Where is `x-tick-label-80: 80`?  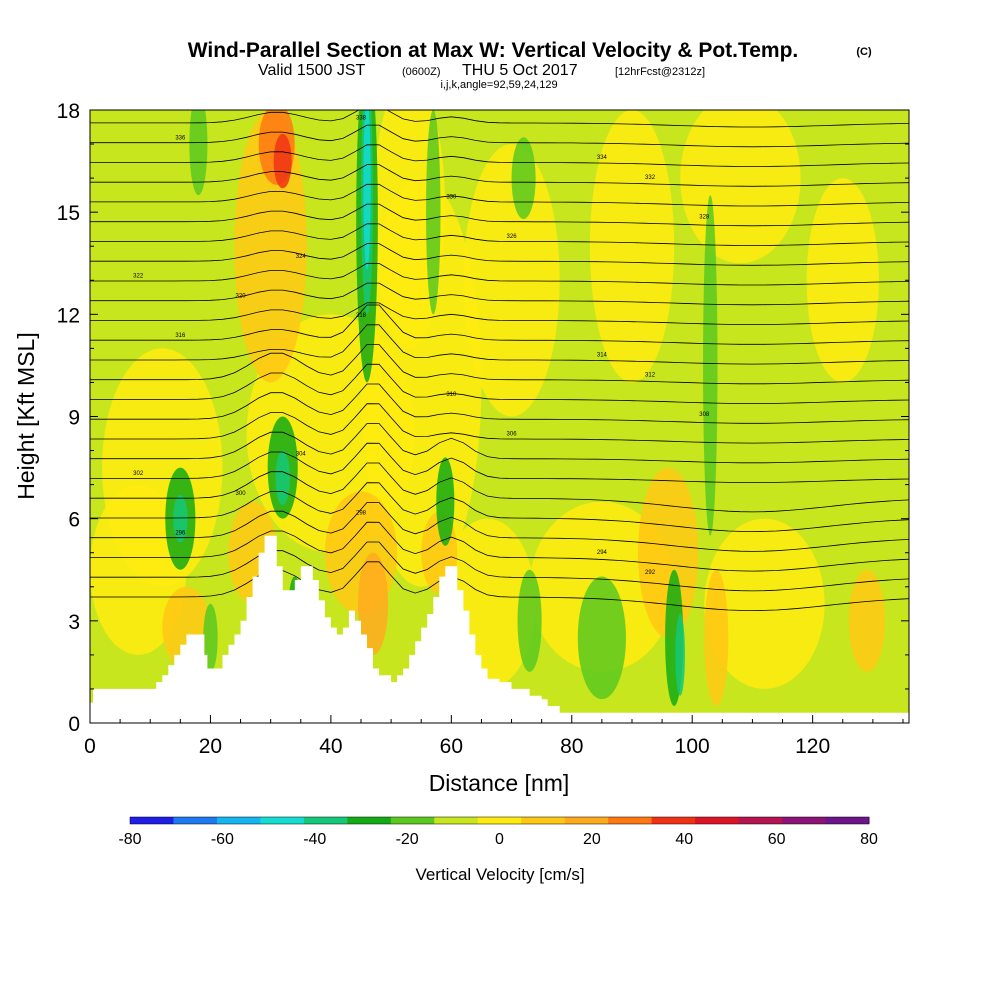
x-tick-label-80: 80 is located at coordinates (571, 746).